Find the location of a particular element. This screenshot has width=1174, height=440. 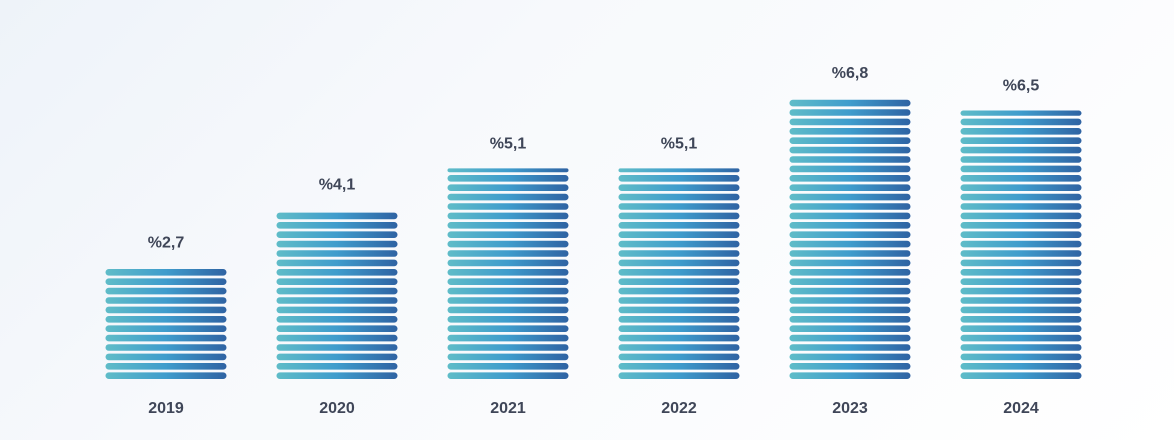

x-tick-label: 2022 is located at coordinates (679, 408).